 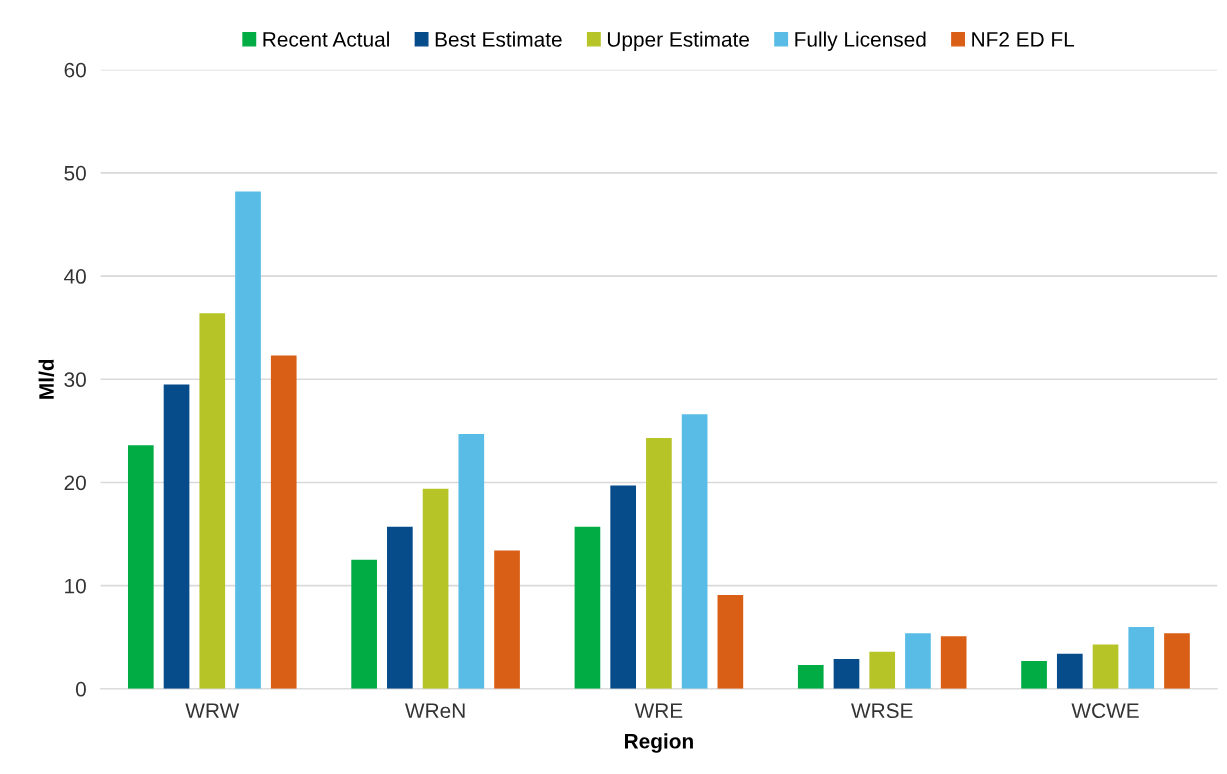 I want to click on y-axis-title: Ml/d, so click(x=46, y=379).